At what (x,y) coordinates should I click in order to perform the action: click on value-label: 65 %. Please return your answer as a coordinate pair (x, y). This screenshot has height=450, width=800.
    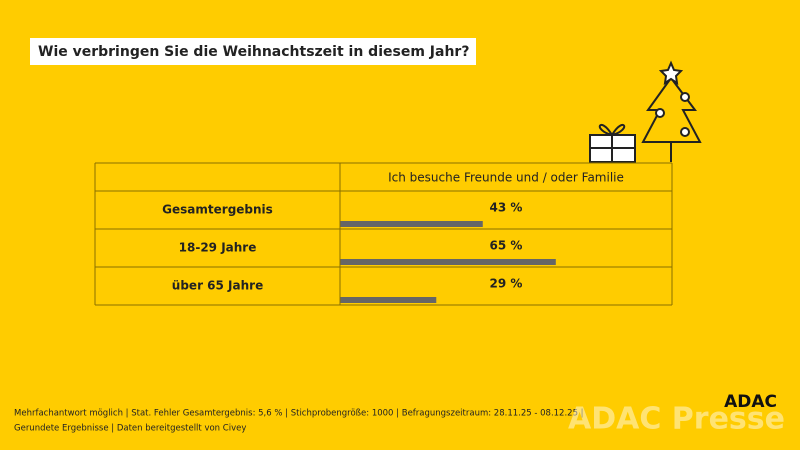
    Looking at the image, I should click on (506, 246).